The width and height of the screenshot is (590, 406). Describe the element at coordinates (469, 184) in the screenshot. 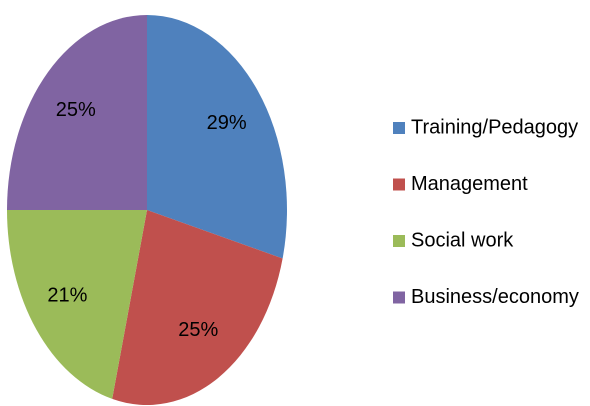

I see `legend-label: Management` at that location.